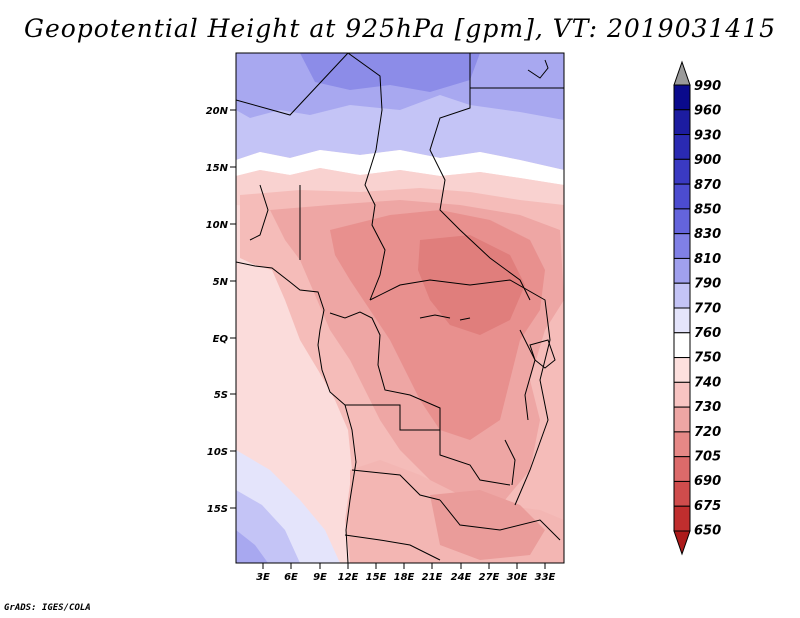  I want to click on colorbar-label: 720, so click(707, 432).